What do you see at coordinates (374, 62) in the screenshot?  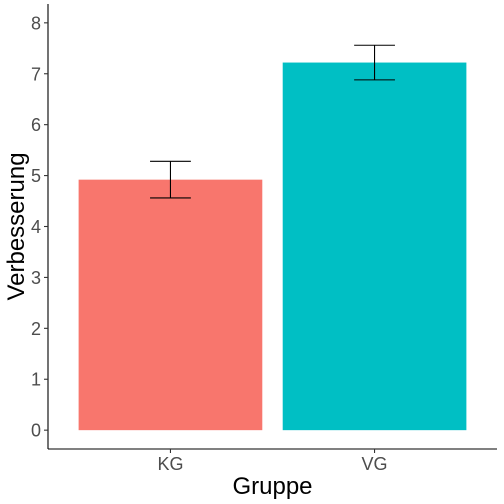 I see `error-bar-vg` at bounding box center [374, 62].